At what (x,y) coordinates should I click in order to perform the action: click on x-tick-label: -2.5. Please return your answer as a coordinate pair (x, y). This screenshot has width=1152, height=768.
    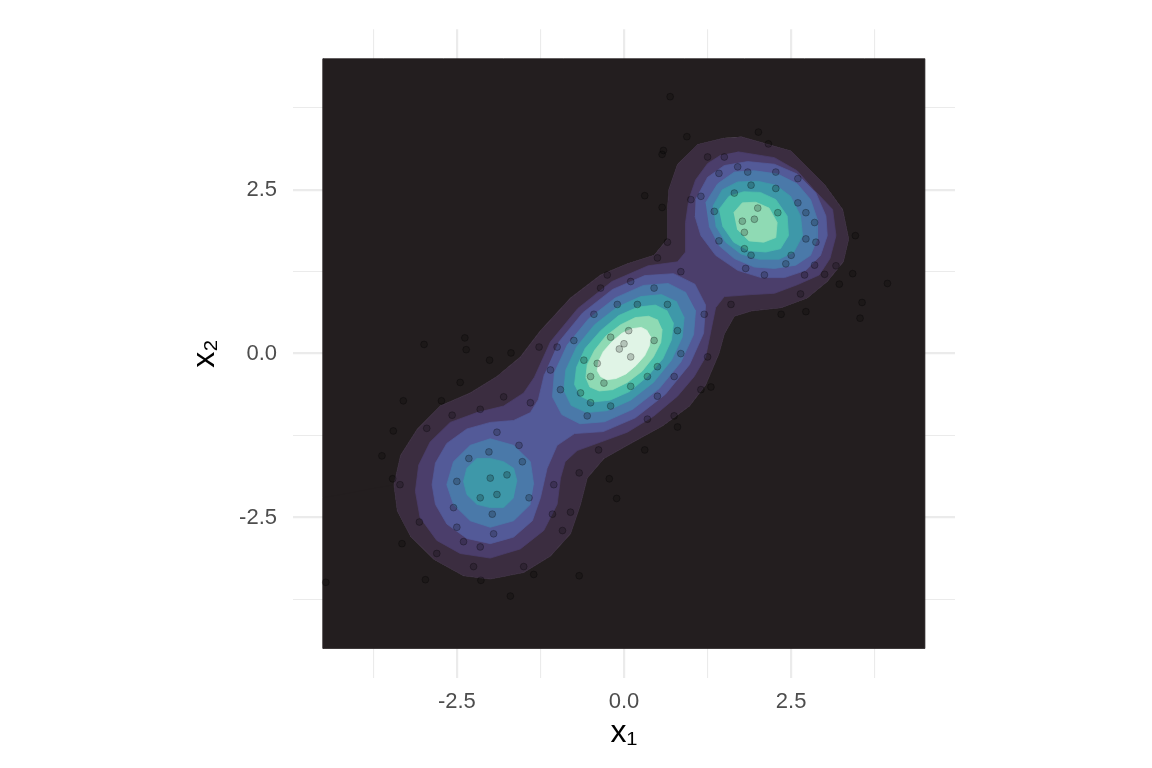
    Looking at the image, I should click on (456, 701).